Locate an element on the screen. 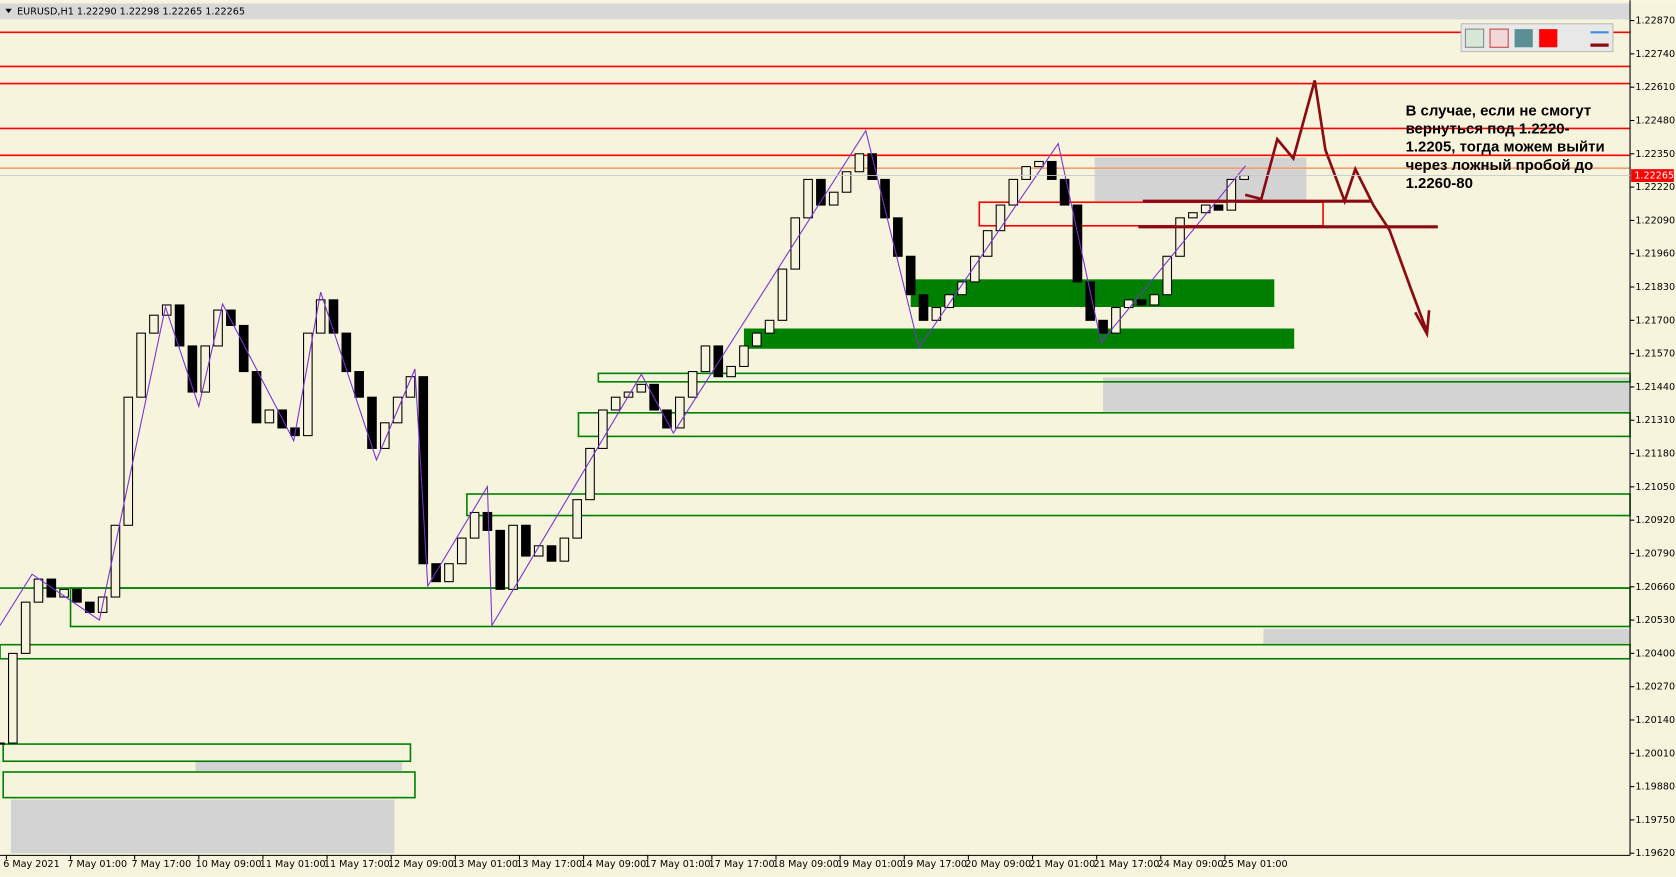 Image resolution: width=1676 pixels, height=877 pixels. y-tick-label: 1.21960 is located at coordinates (1655, 254).